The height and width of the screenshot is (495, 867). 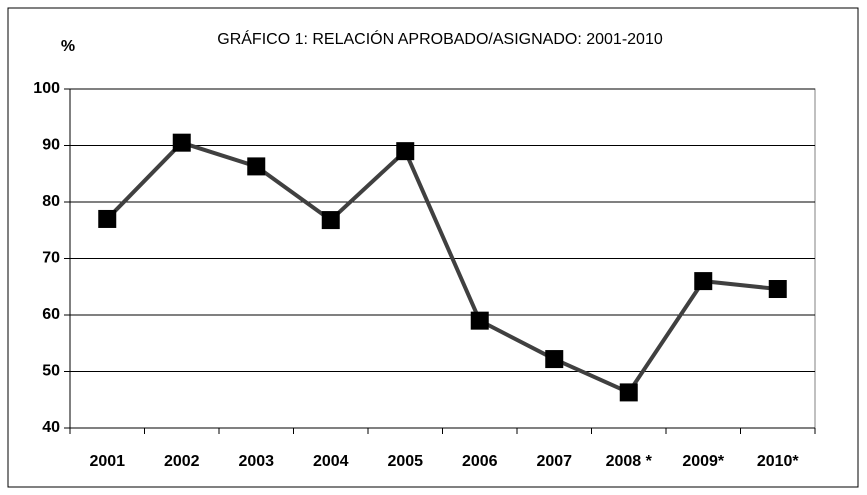 I want to click on y-tick-label: 60, so click(x=51, y=314).